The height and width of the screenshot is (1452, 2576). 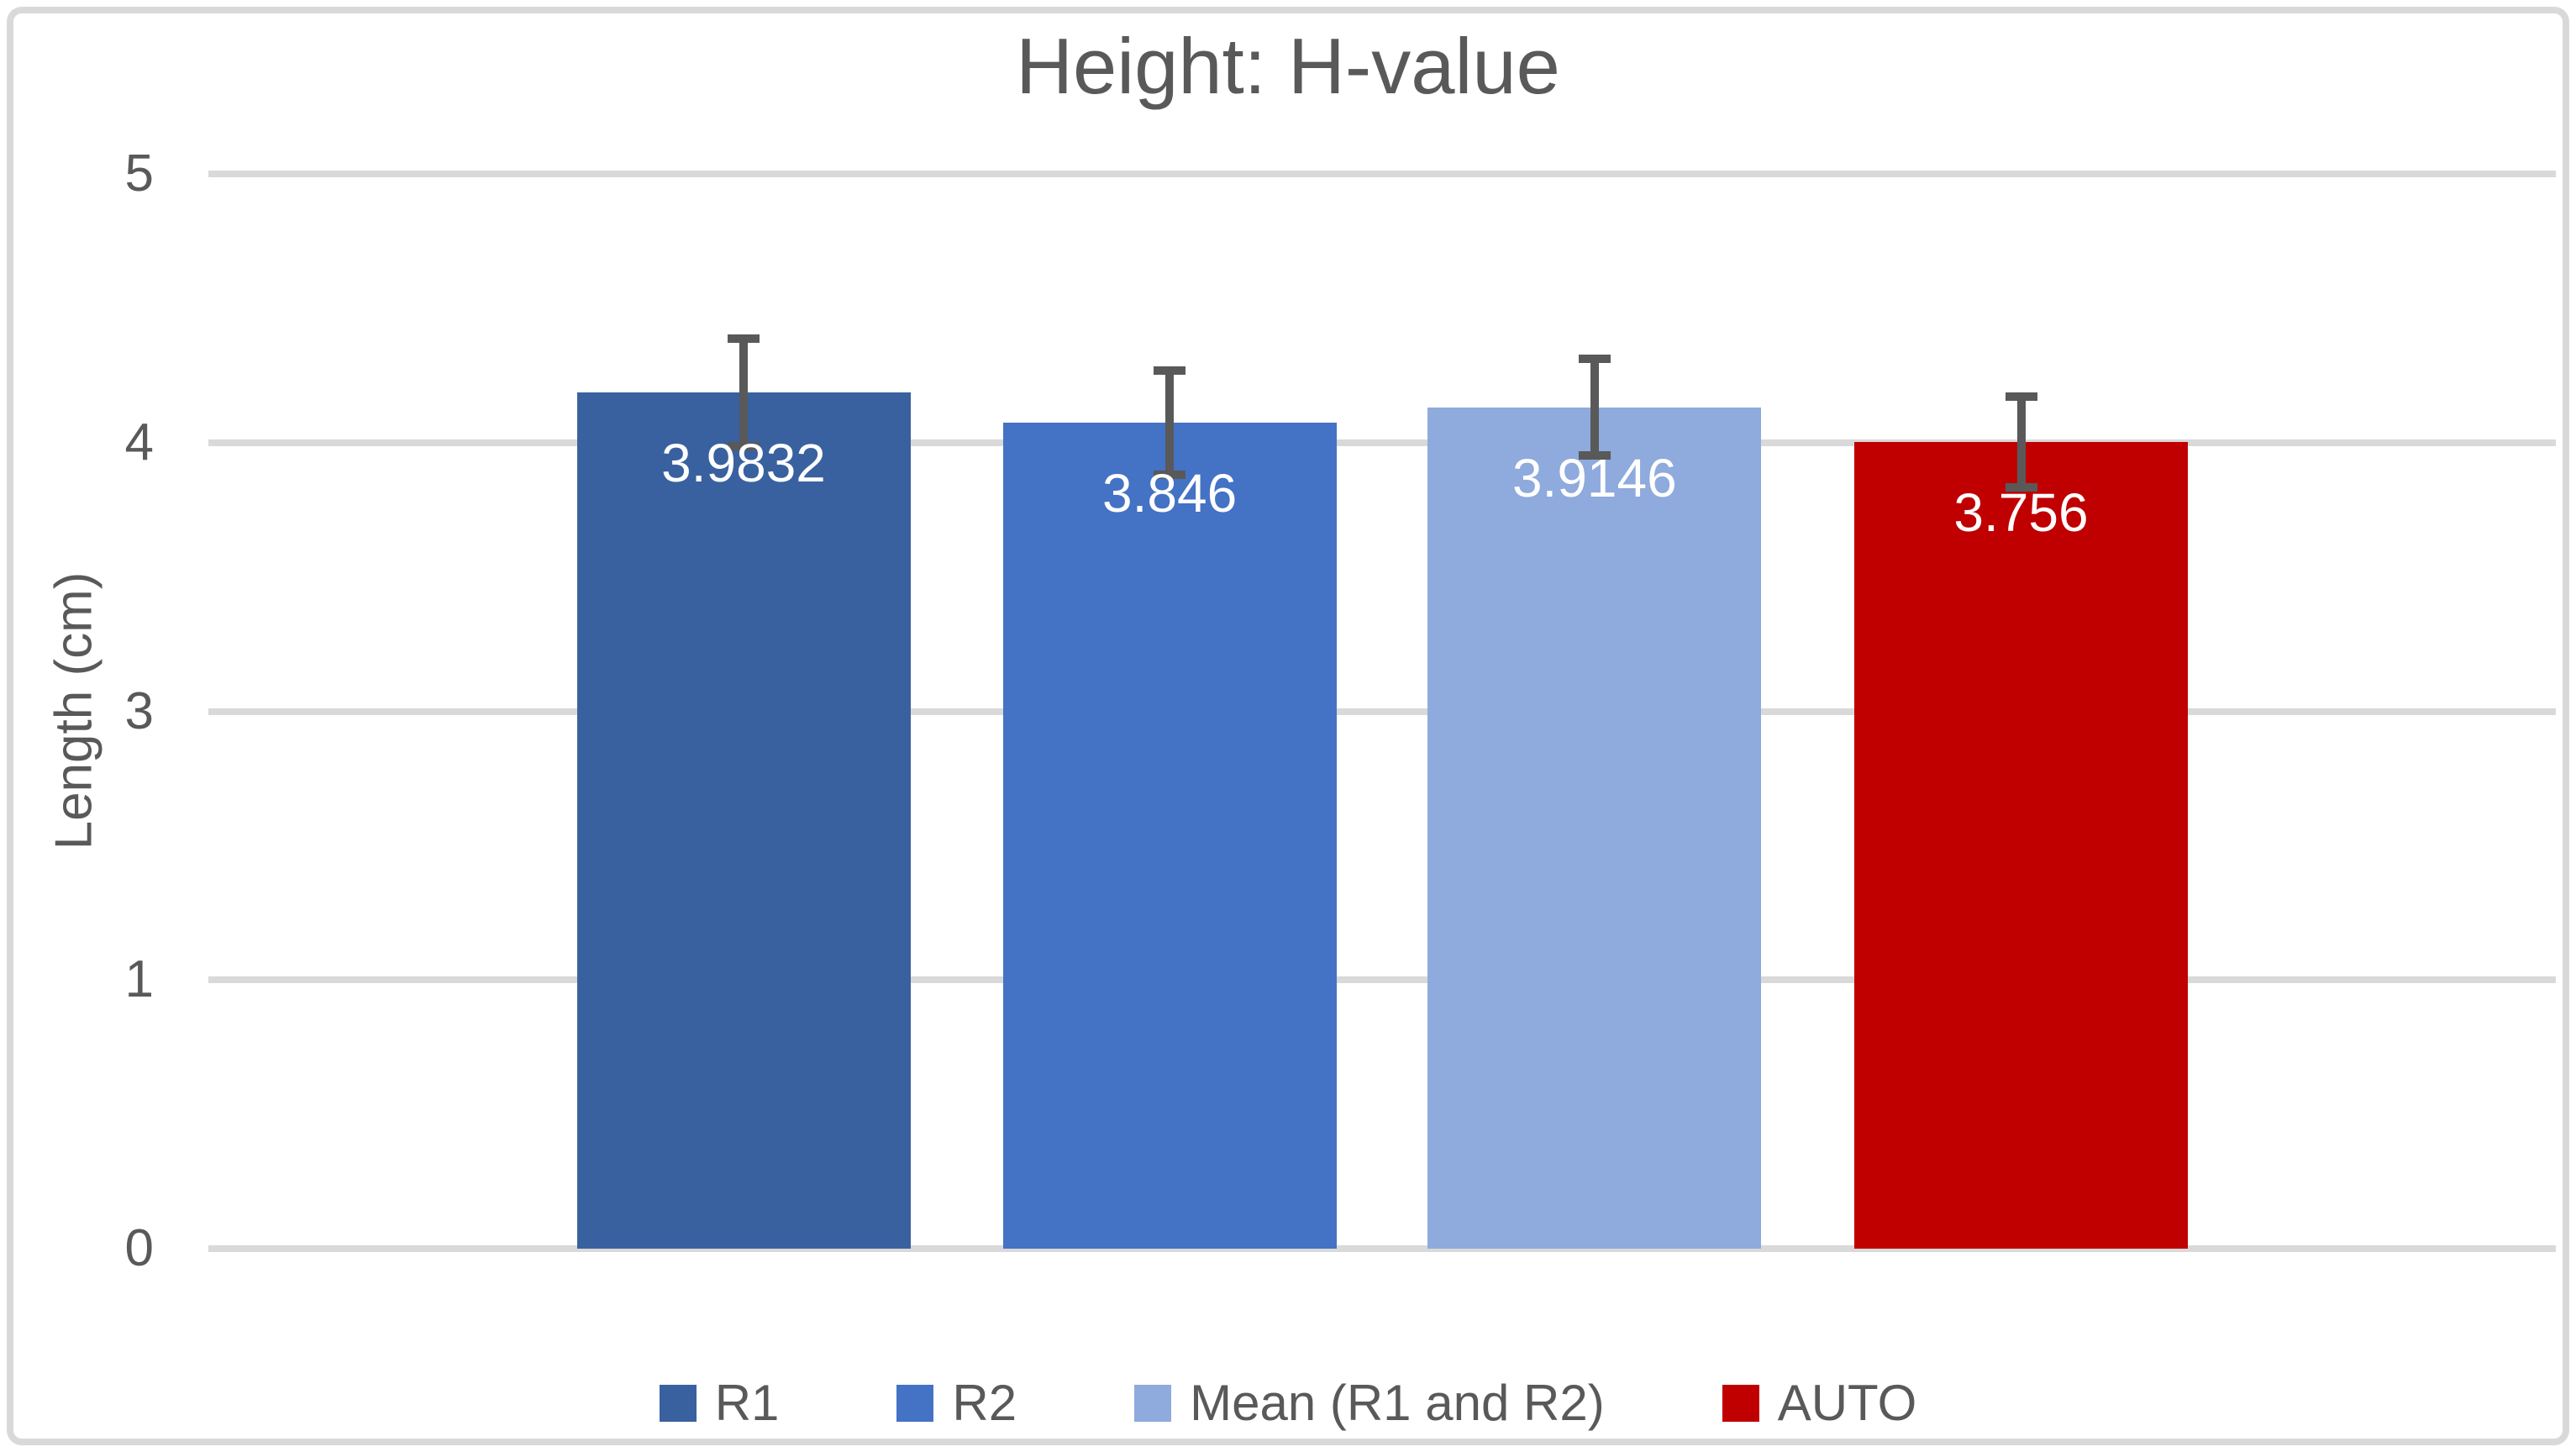 What do you see at coordinates (2022, 845) in the screenshot?
I see `bar-AUTO` at bounding box center [2022, 845].